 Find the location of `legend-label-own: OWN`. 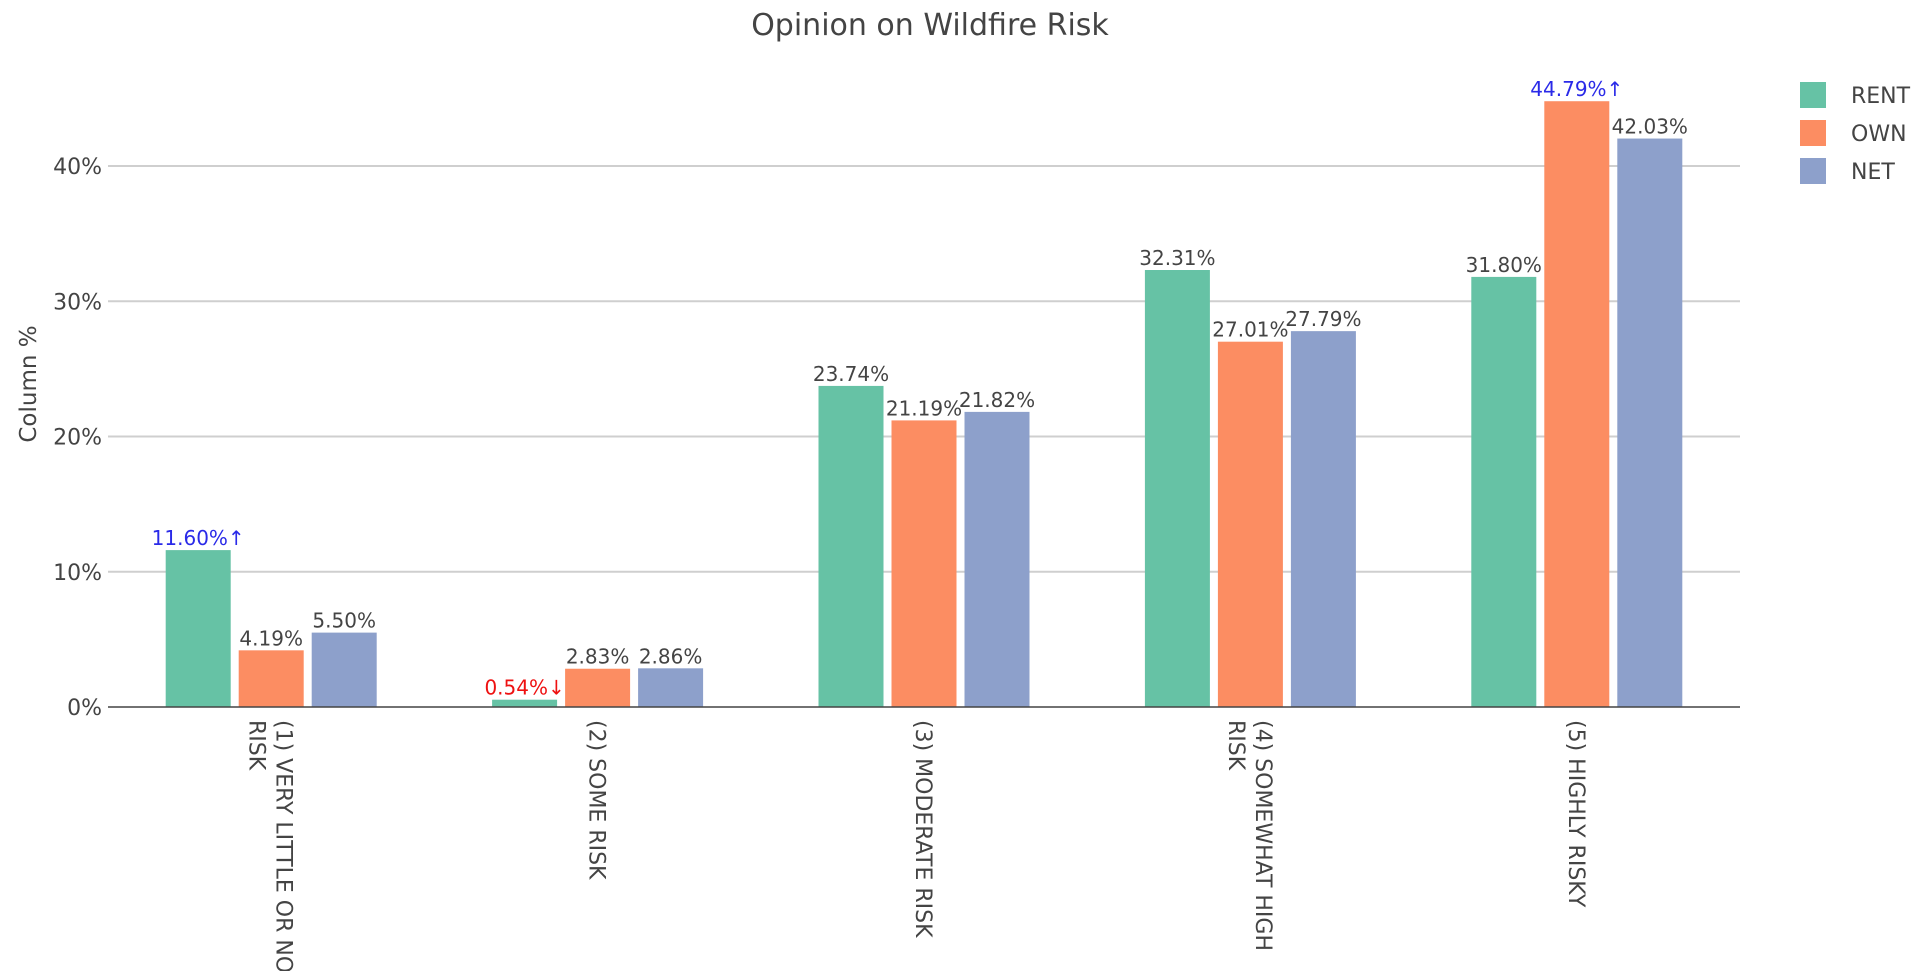

legend-label-own: OWN is located at coordinates (1879, 134).